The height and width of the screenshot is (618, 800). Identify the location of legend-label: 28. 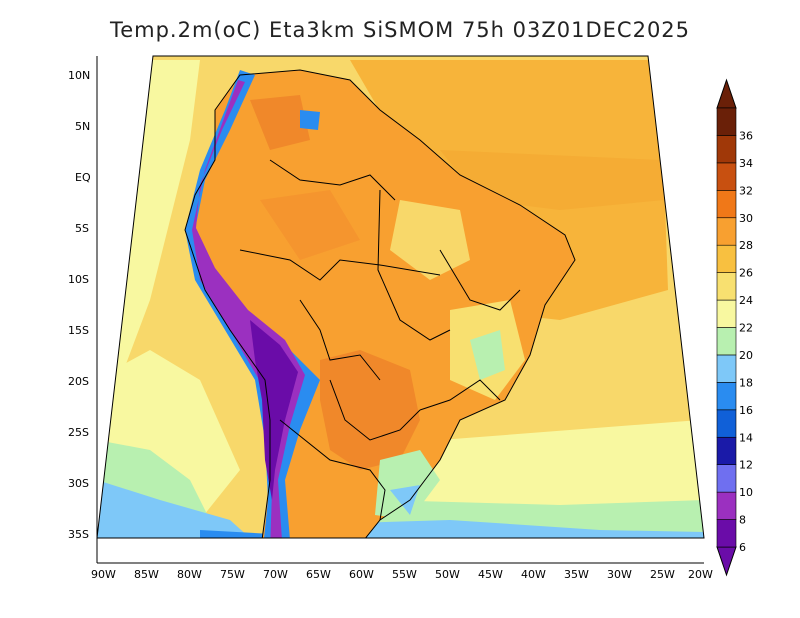
(746, 245).